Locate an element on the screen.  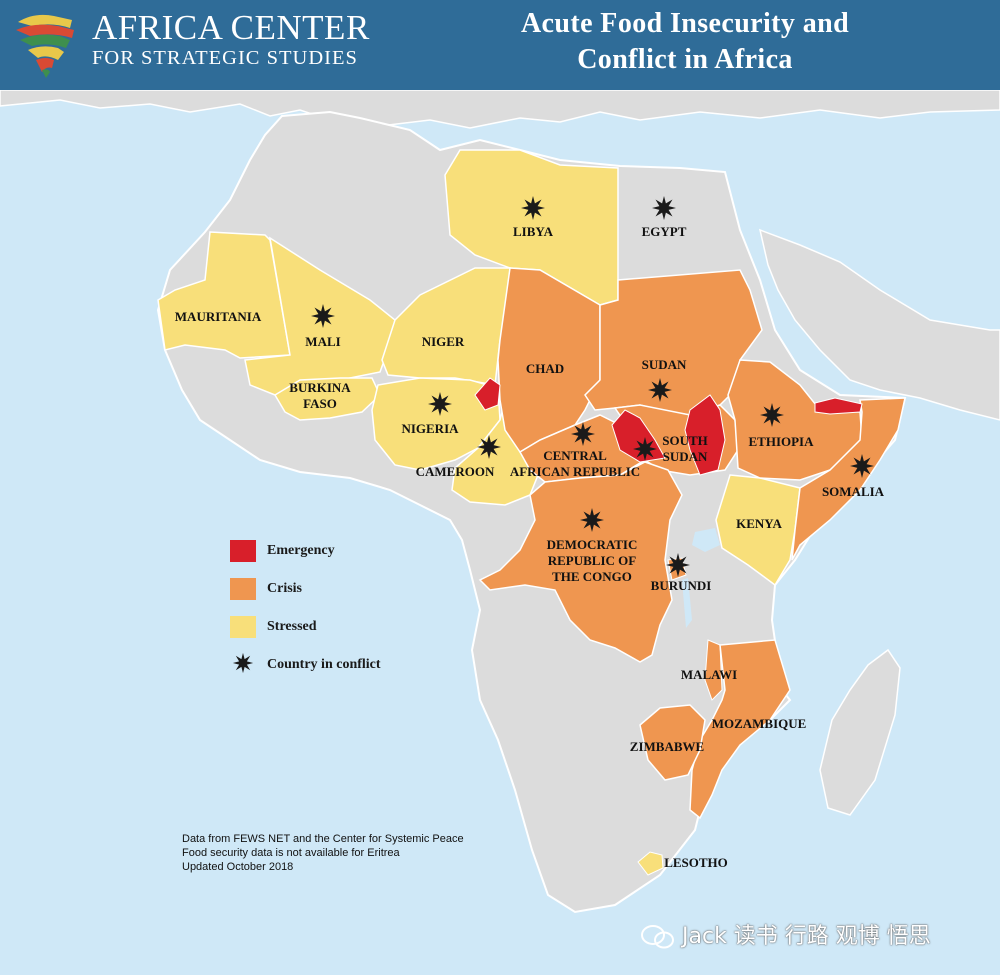
org-name: AFRICA CENTER is located at coordinates (231, 27).